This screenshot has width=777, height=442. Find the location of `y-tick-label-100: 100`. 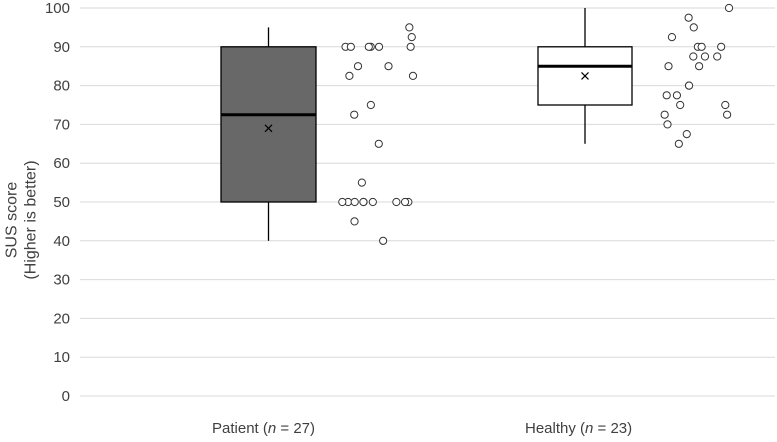

y-tick-label-100: 100 is located at coordinates (57, 8).